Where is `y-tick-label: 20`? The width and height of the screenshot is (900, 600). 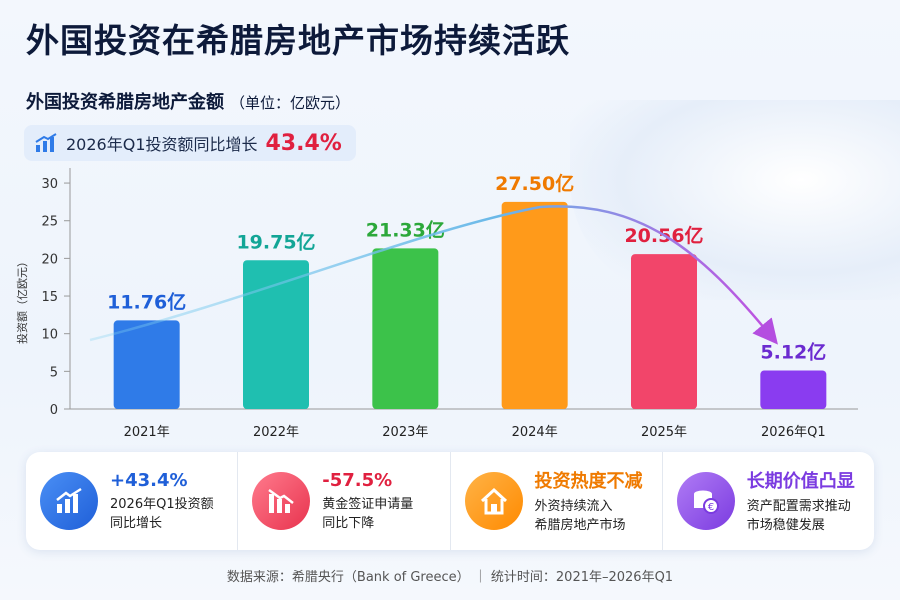
y-tick-label: 20 is located at coordinates (49, 259).